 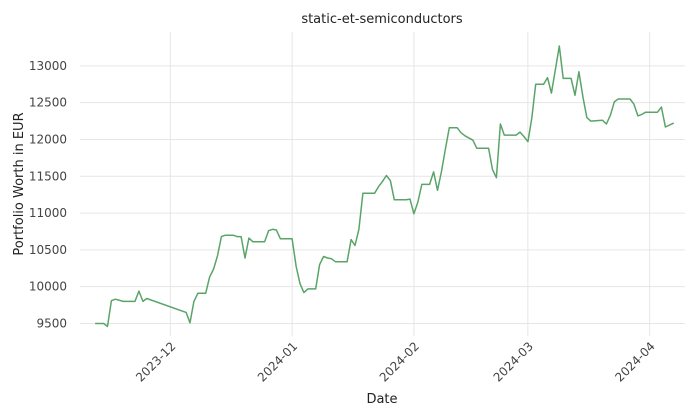 What do you see at coordinates (382, 19) in the screenshot?
I see `chart-title: static-et-semiconductors` at bounding box center [382, 19].